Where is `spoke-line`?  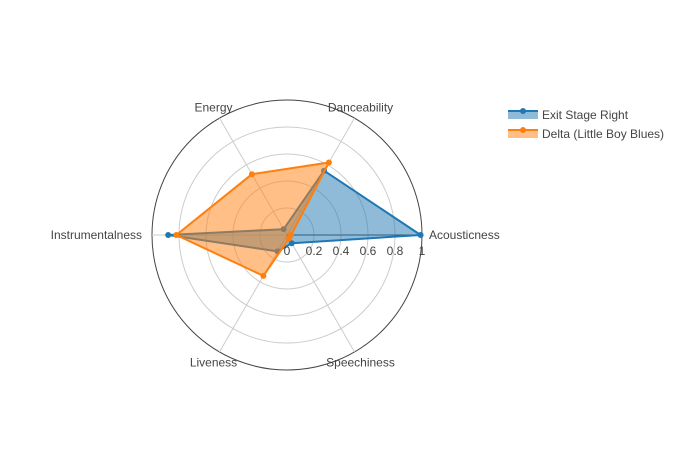
spoke-line is located at coordinates (320, 293).